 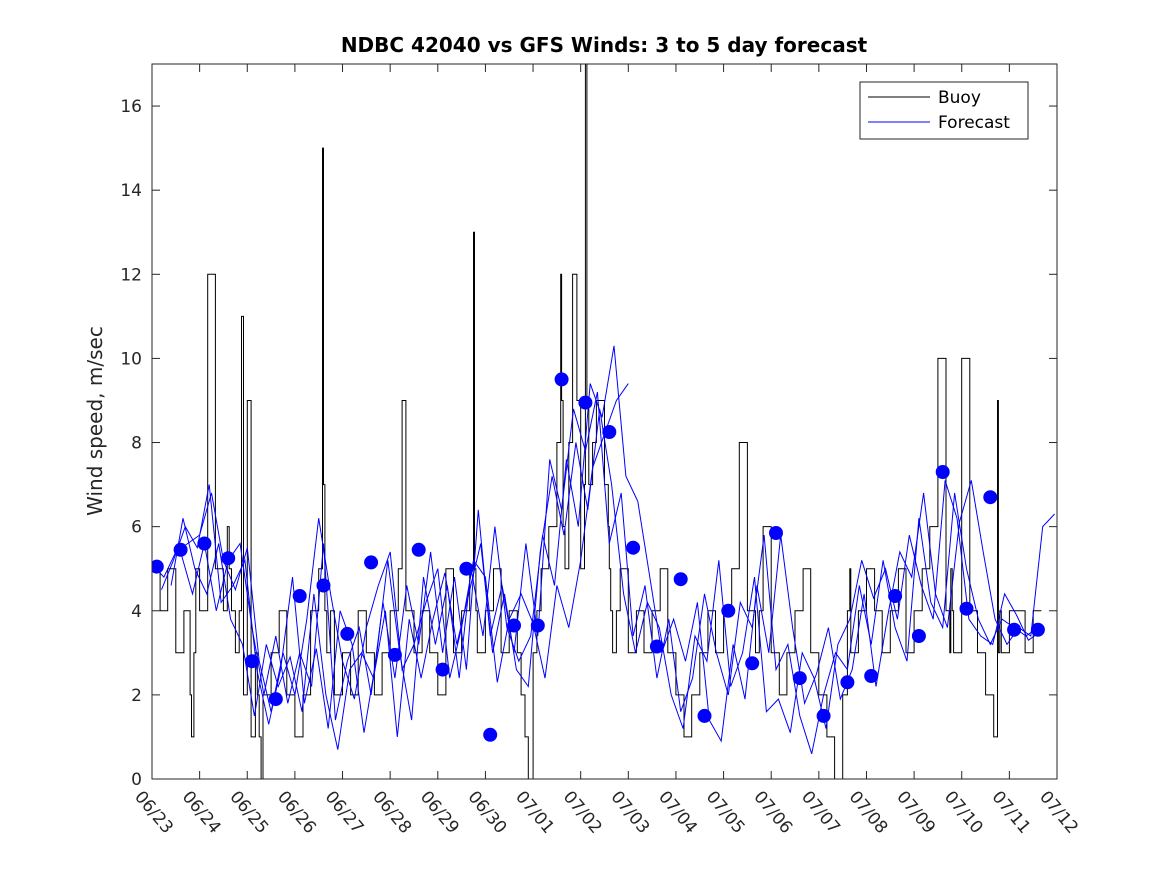 What do you see at coordinates (131, 359) in the screenshot?
I see `y-tick-label: 10` at bounding box center [131, 359].